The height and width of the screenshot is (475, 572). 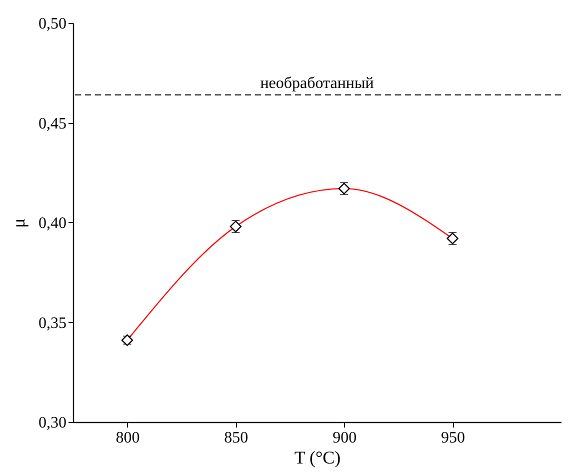 I want to click on y-axis-title: μ, so click(x=18, y=223).